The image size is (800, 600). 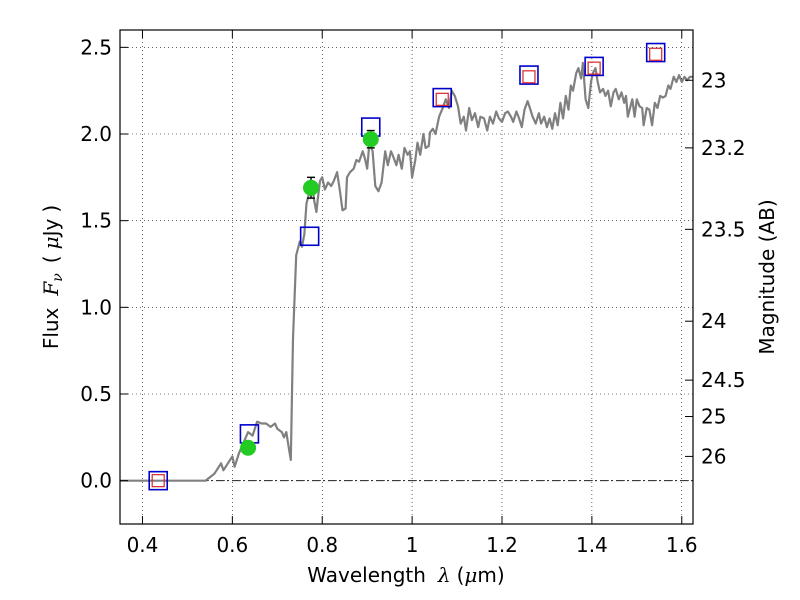 I want to click on y-axis-label-unit-open: (, so click(x=51, y=259).